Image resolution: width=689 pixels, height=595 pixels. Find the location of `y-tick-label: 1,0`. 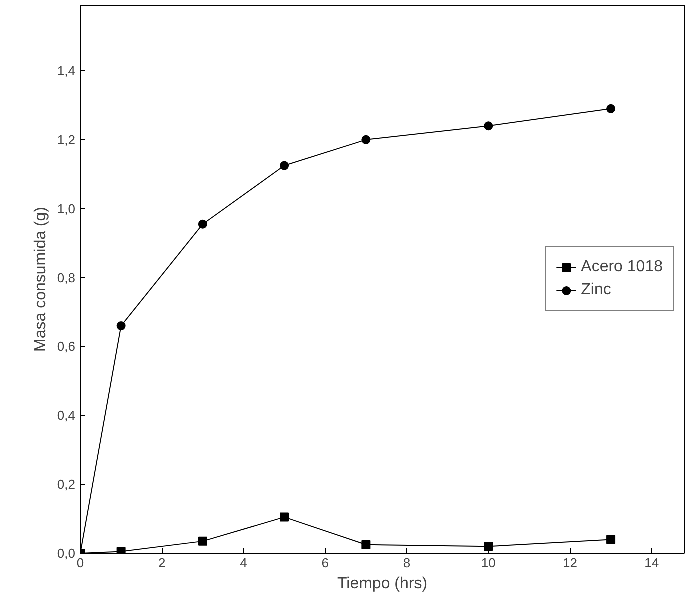

y-tick-label: 1,0 is located at coordinates (66, 208).